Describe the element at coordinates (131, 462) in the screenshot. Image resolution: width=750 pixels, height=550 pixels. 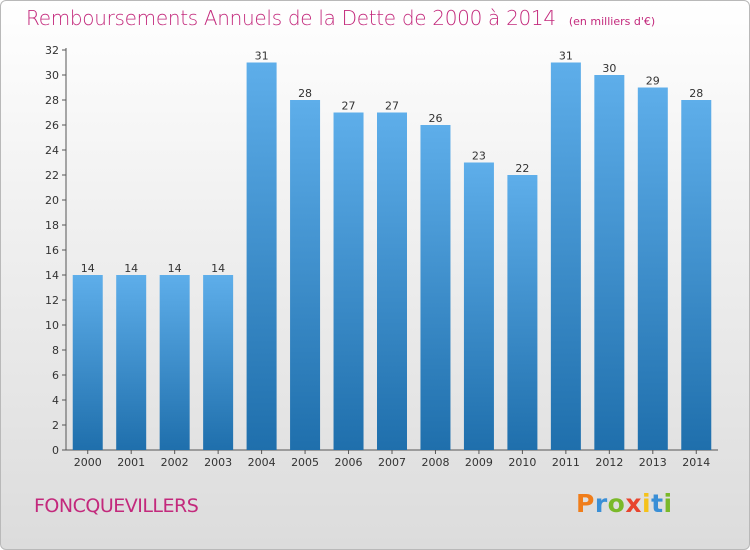
I see `x-tick-label: 2001` at that location.